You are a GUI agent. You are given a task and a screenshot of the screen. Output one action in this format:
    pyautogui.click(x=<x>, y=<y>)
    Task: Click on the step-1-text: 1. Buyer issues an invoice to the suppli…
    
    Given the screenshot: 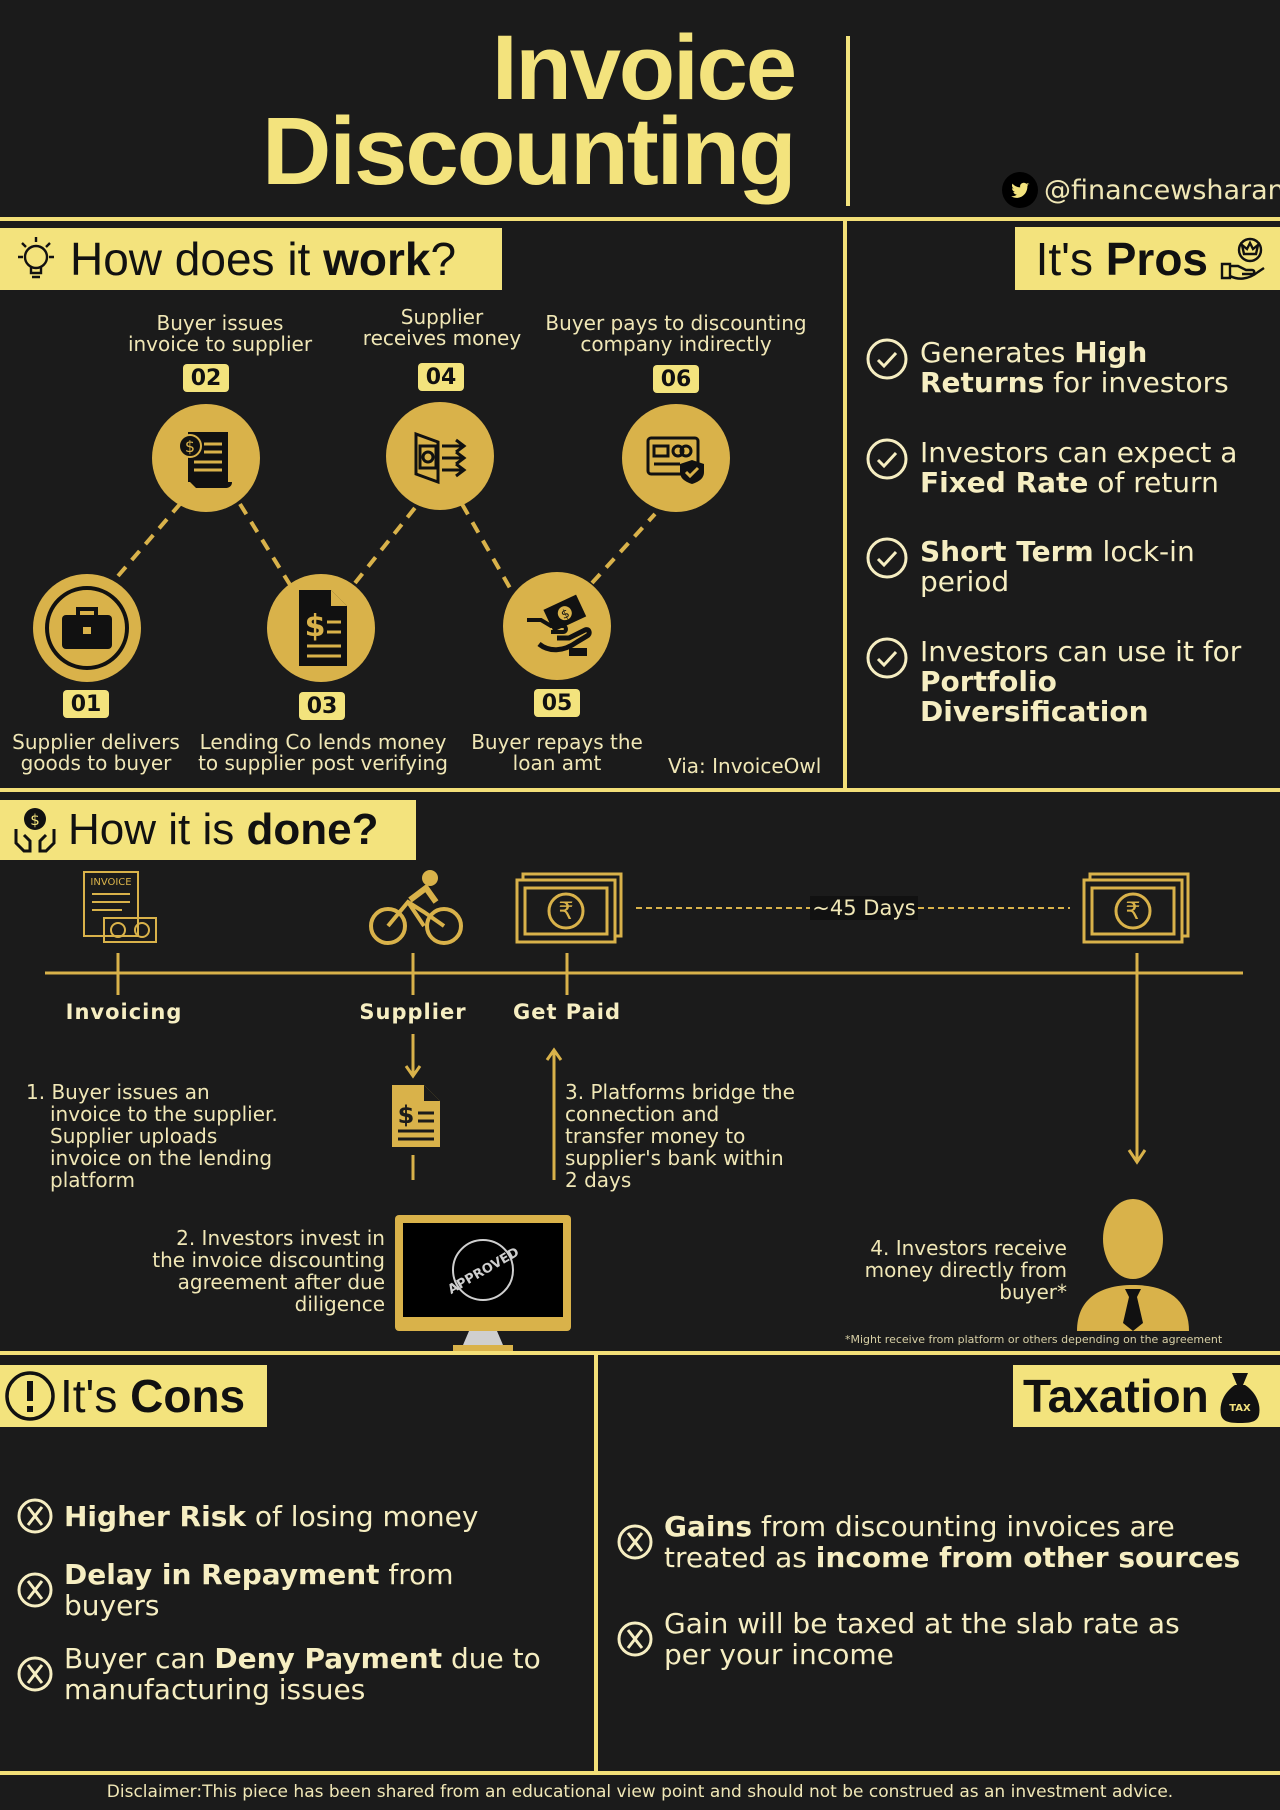 What is the action you would take?
    pyautogui.click(x=152, y=1136)
    